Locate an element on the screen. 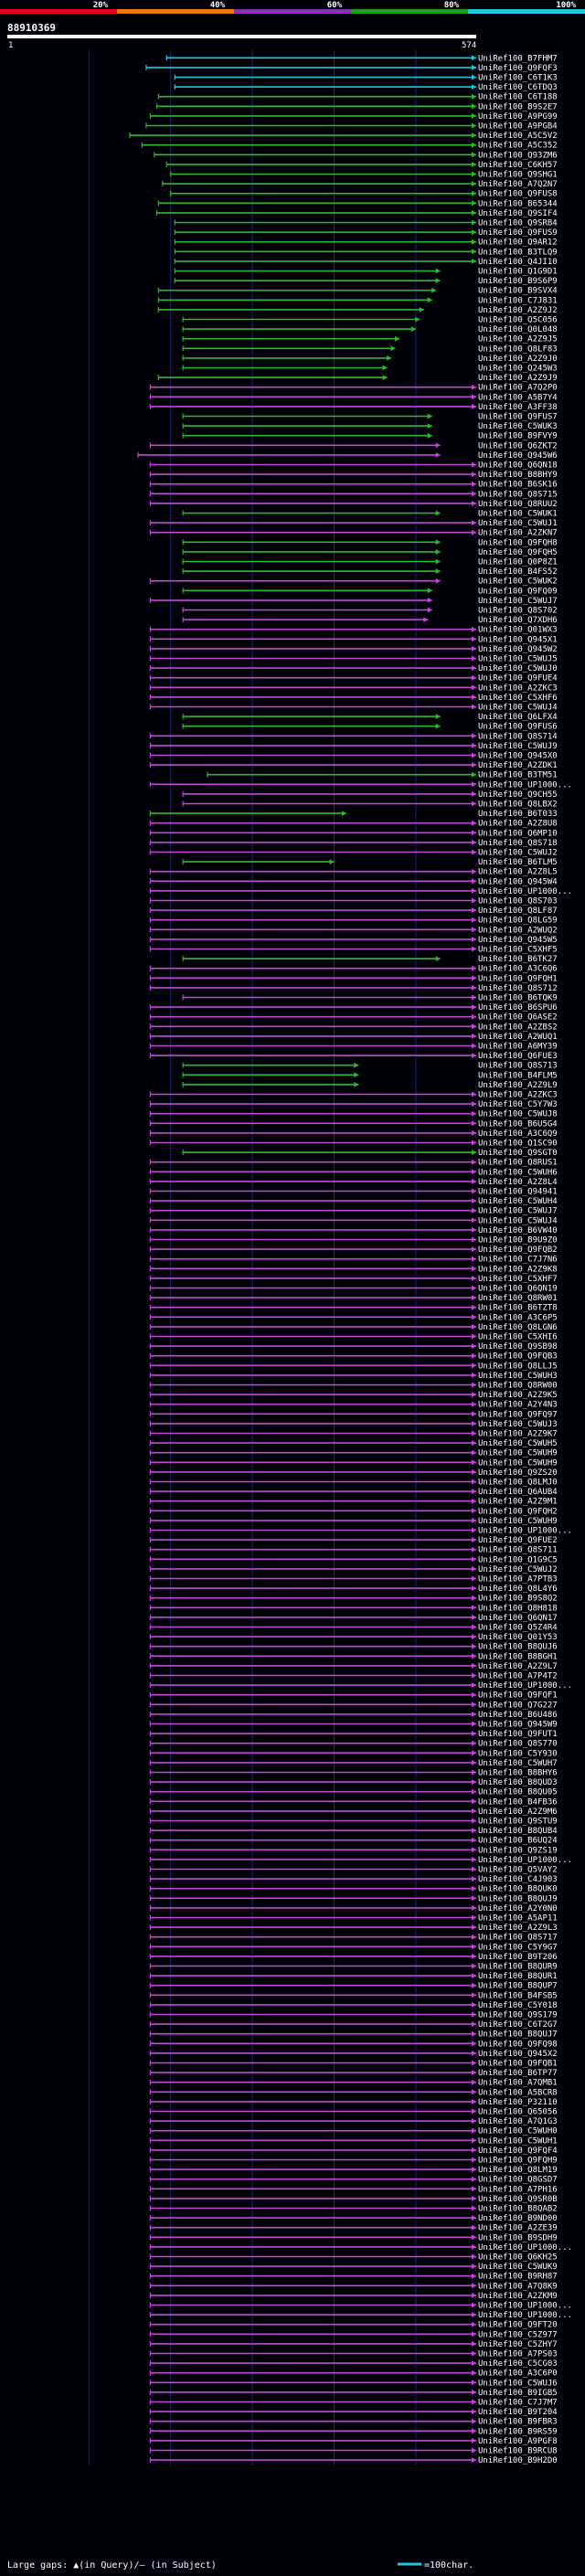 The image size is (585, 2576). hit-label: UniRef100_Q945W9 is located at coordinates (518, 1725).